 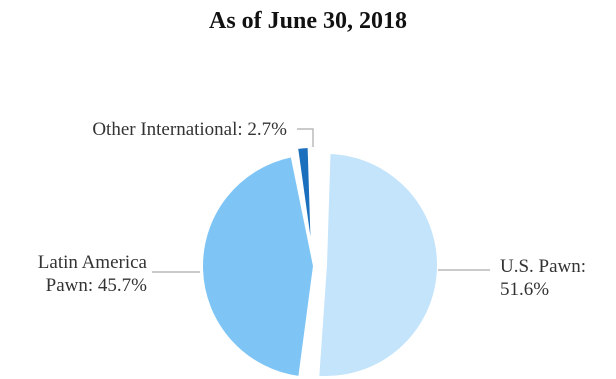 What do you see at coordinates (543, 278) in the screenshot?
I see `slice-label-0: U.S. Pawn: 51.6%` at bounding box center [543, 278].